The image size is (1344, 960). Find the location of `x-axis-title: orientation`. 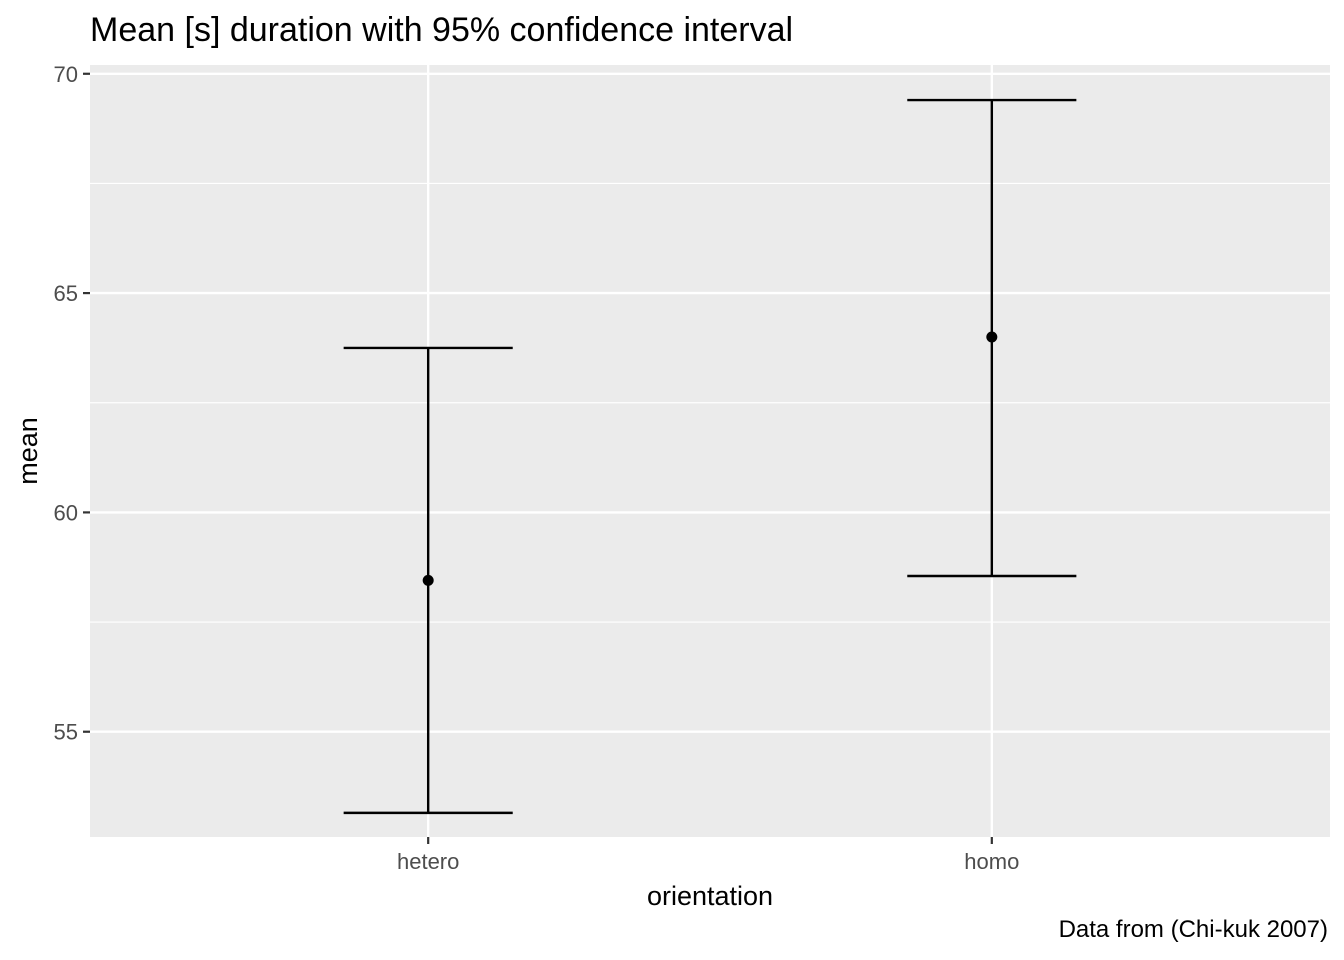

x-axis-title: orientation is located at coordinates (710, 896).